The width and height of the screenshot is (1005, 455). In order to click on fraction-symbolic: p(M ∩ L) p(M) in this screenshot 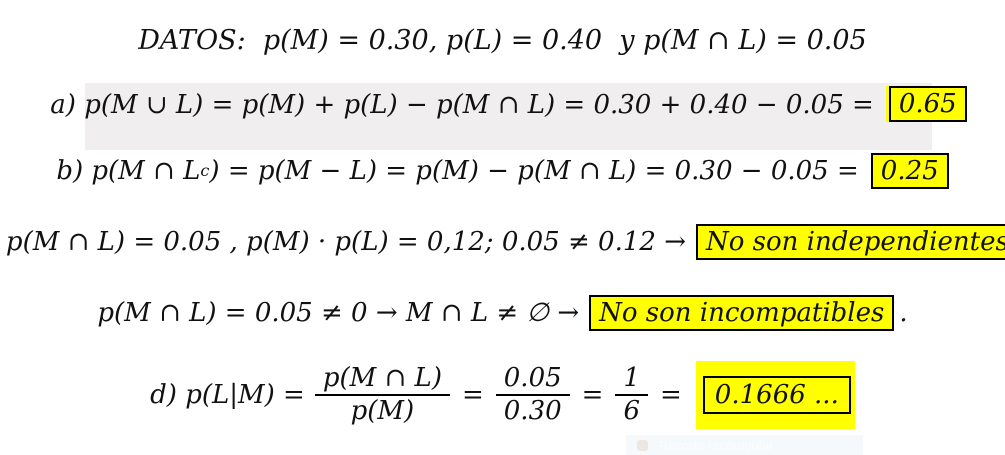, I will do `click(382, 395)`.